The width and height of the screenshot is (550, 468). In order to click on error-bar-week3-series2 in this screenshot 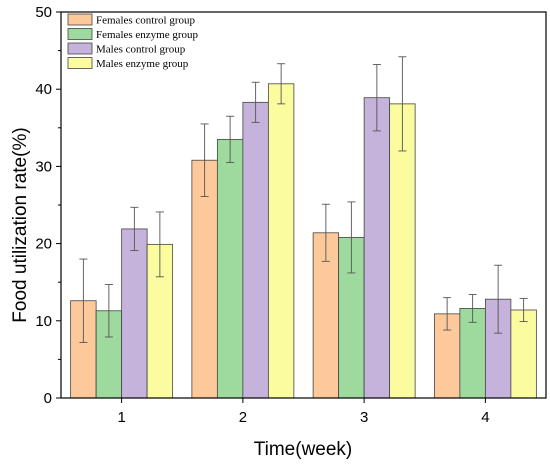, I will do `click(351, 237)`.